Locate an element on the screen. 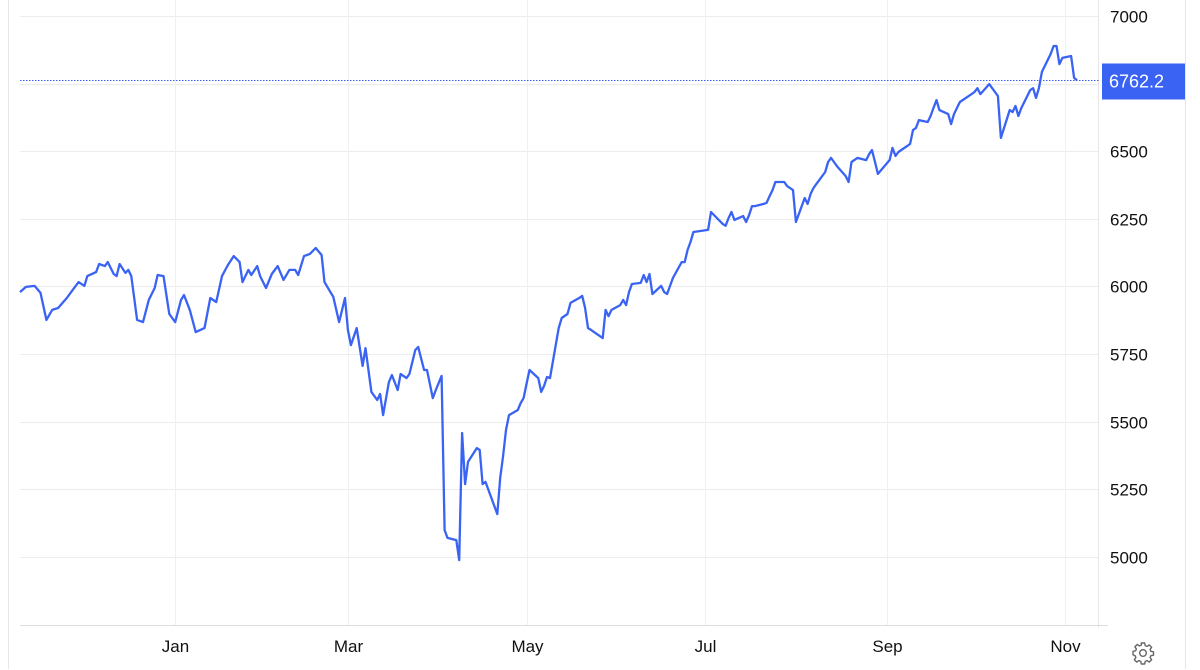  y-tick-label: 6250 is located at coordinates (1129, 220).